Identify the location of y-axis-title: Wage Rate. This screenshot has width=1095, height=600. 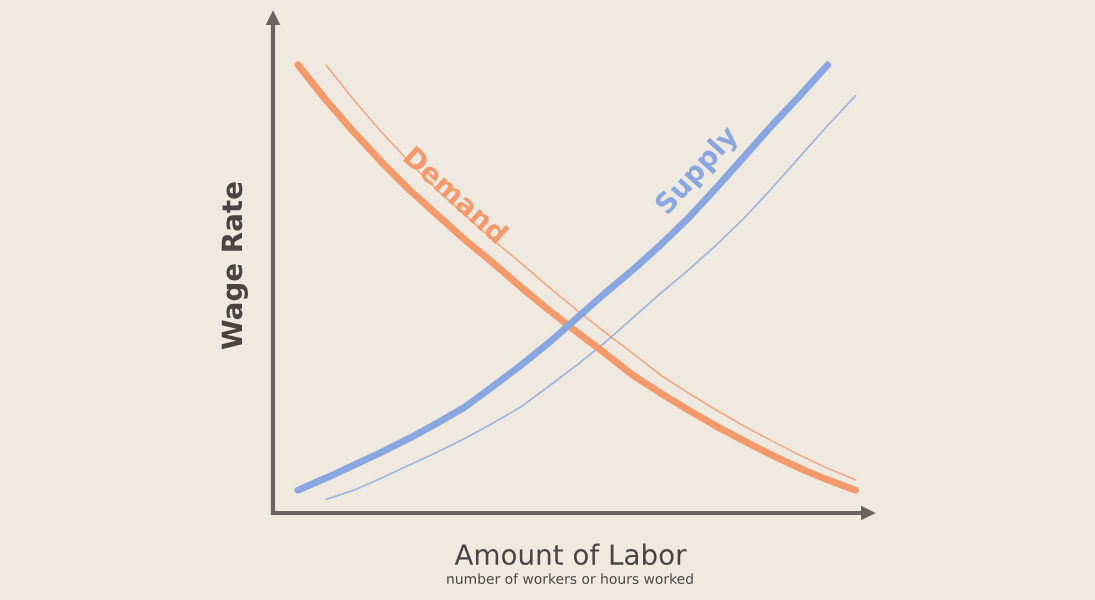
(234, 266).